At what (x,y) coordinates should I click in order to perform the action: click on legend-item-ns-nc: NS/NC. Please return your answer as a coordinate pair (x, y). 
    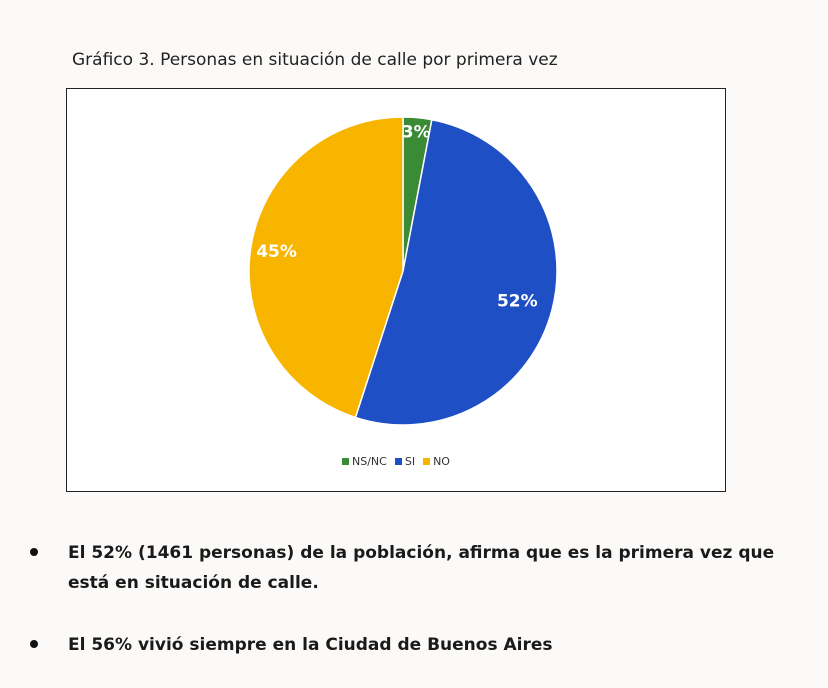
    Looking at the image, I should click on (364, 461).